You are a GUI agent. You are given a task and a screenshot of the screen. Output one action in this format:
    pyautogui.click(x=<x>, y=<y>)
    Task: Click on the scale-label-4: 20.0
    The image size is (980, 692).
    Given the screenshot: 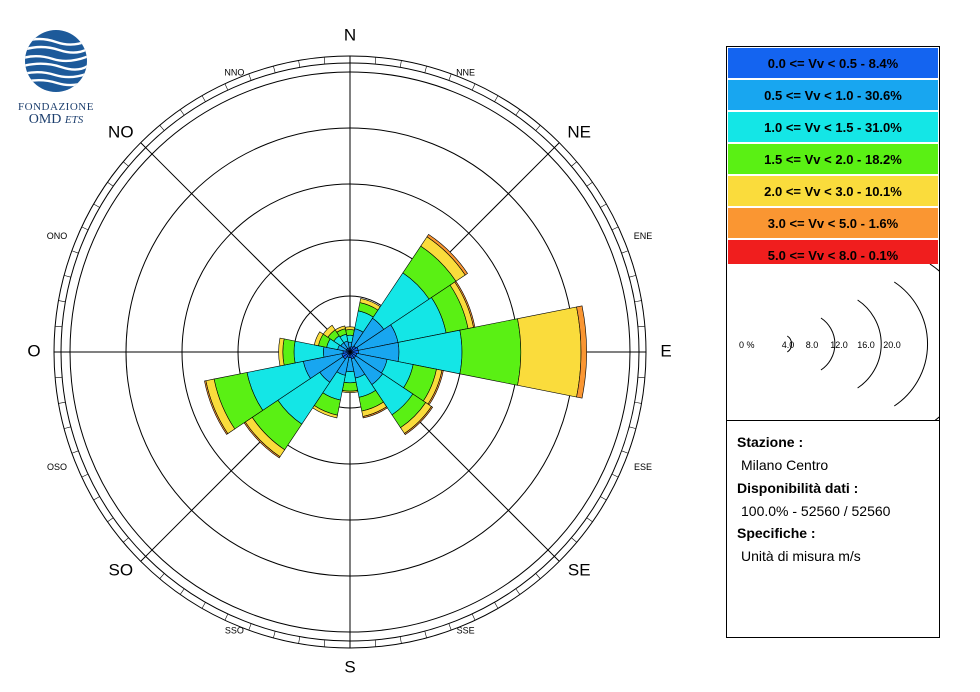 What is the action you would take?
    pyautogui.click(x=892, y=345)
    